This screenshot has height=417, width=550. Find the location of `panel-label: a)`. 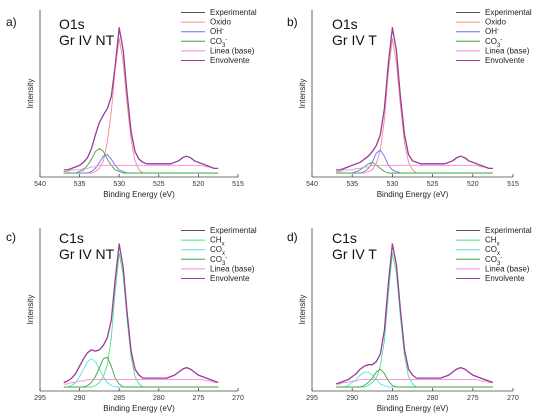

panel-label: a) is located at coordinates (11, 22).